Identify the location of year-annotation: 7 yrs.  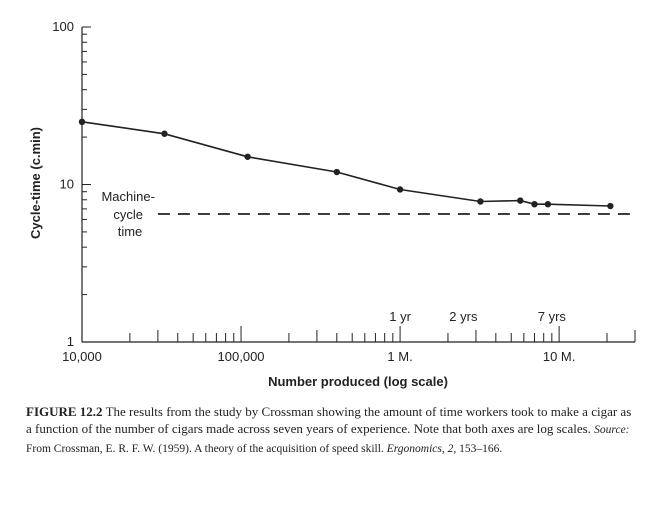
(552, 316).